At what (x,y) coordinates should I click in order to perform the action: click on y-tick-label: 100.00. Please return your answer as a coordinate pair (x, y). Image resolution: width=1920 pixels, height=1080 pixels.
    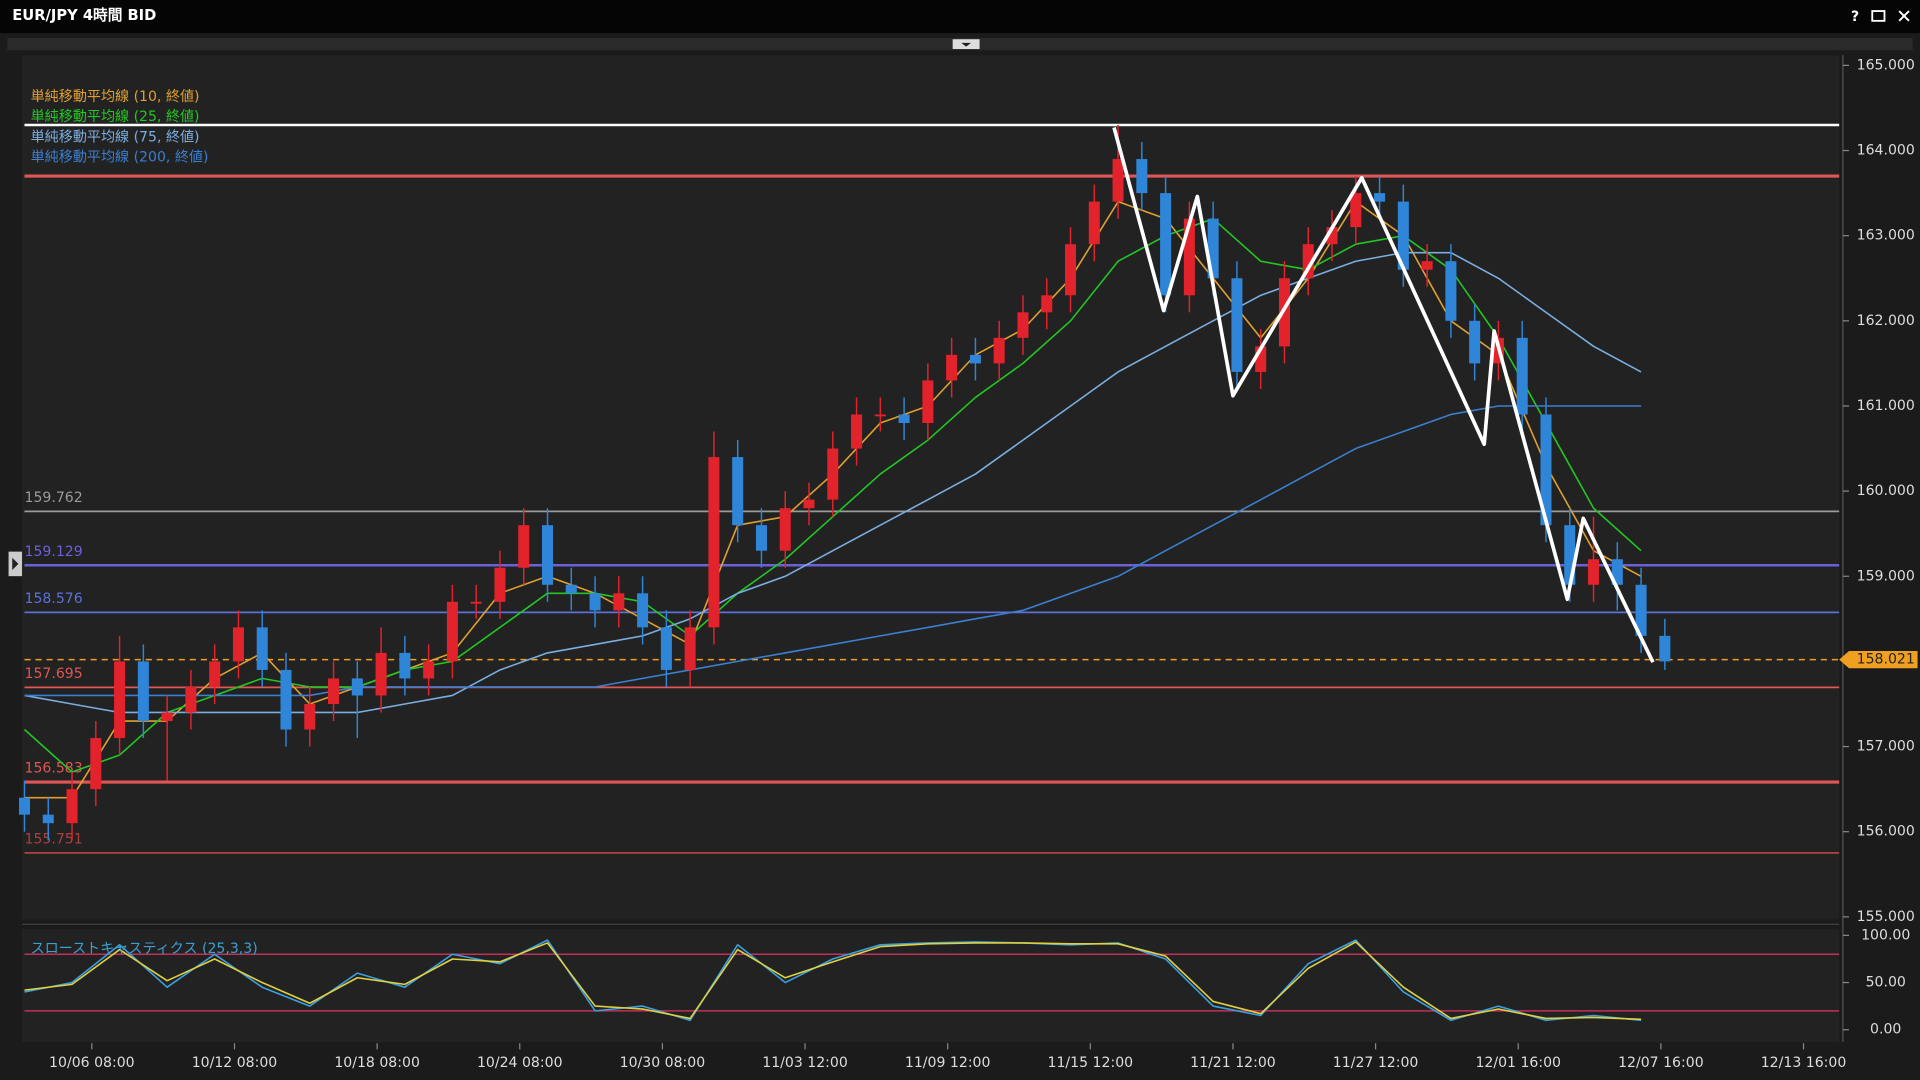
    Looking at the image, I should click on (1885, 935).